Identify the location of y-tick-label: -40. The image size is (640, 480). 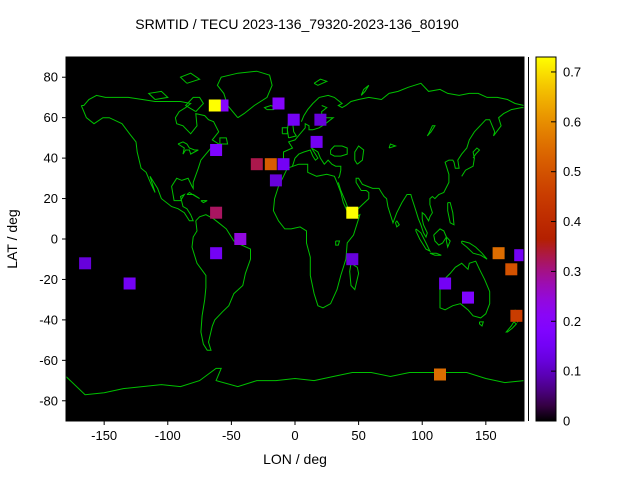
(48, 319).